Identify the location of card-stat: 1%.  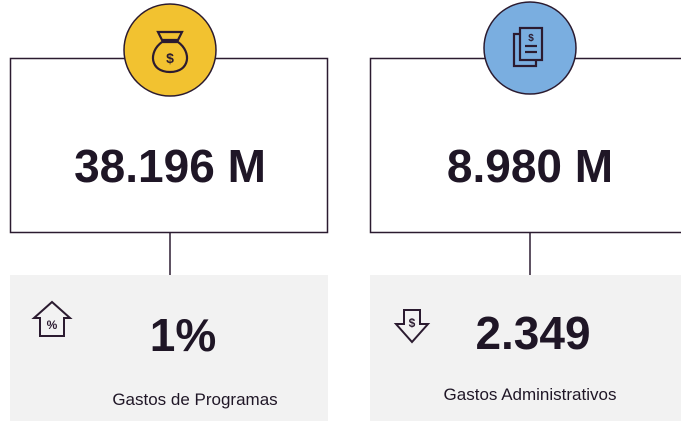
(183, 335).